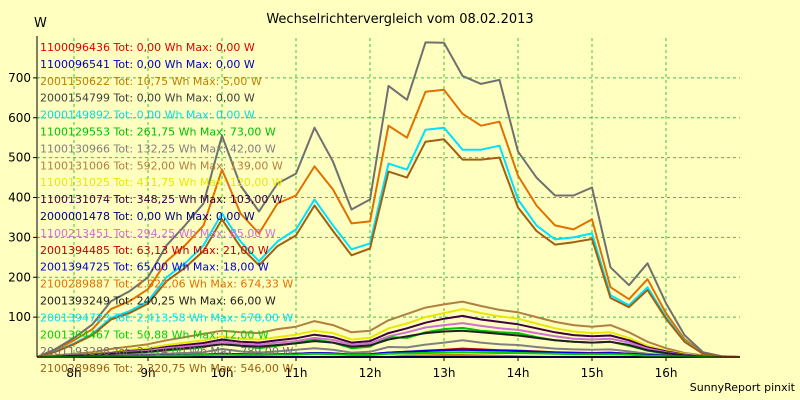 Image resolution: width=800 pixels, height=400 pixels. I want to click on legend-entry-13: 2001394725 Tot: 65,00 Wh Max: 18,00 W, so click(154, 267).